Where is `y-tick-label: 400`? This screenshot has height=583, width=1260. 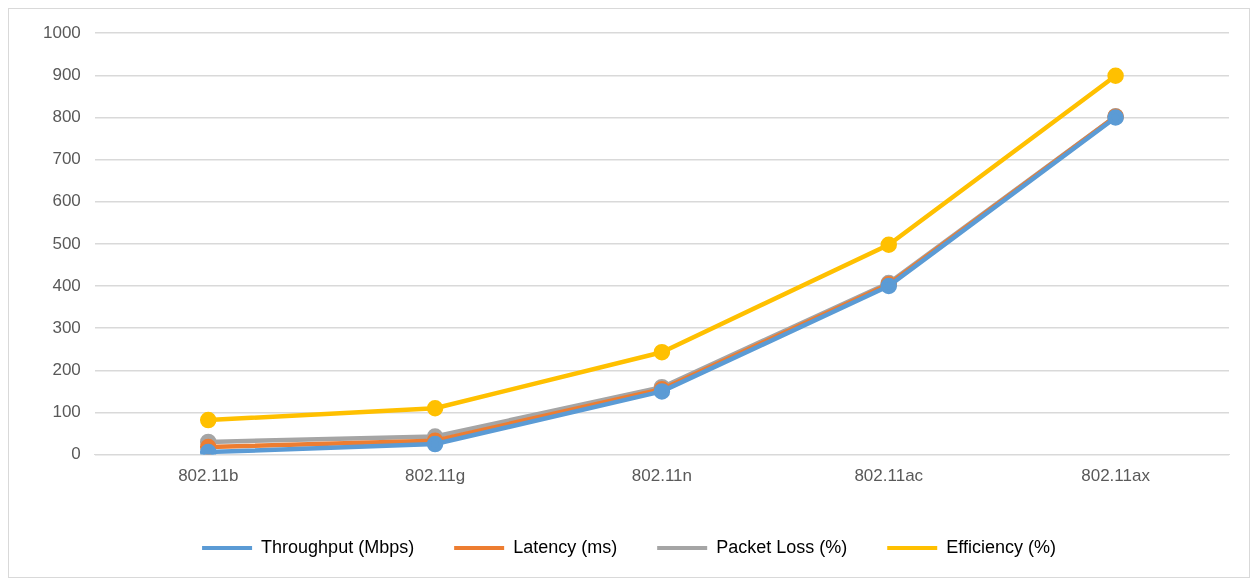
y-tick-label: 400 is located at coordinates (66, 285).